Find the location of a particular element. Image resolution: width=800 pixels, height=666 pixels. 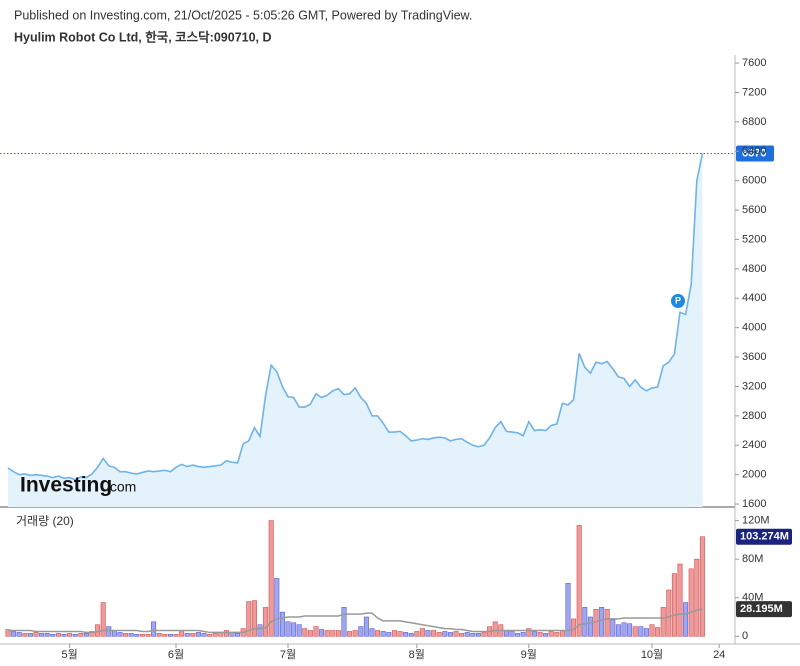

y-tick-label: 4400 is located at coordinates (754, 298).